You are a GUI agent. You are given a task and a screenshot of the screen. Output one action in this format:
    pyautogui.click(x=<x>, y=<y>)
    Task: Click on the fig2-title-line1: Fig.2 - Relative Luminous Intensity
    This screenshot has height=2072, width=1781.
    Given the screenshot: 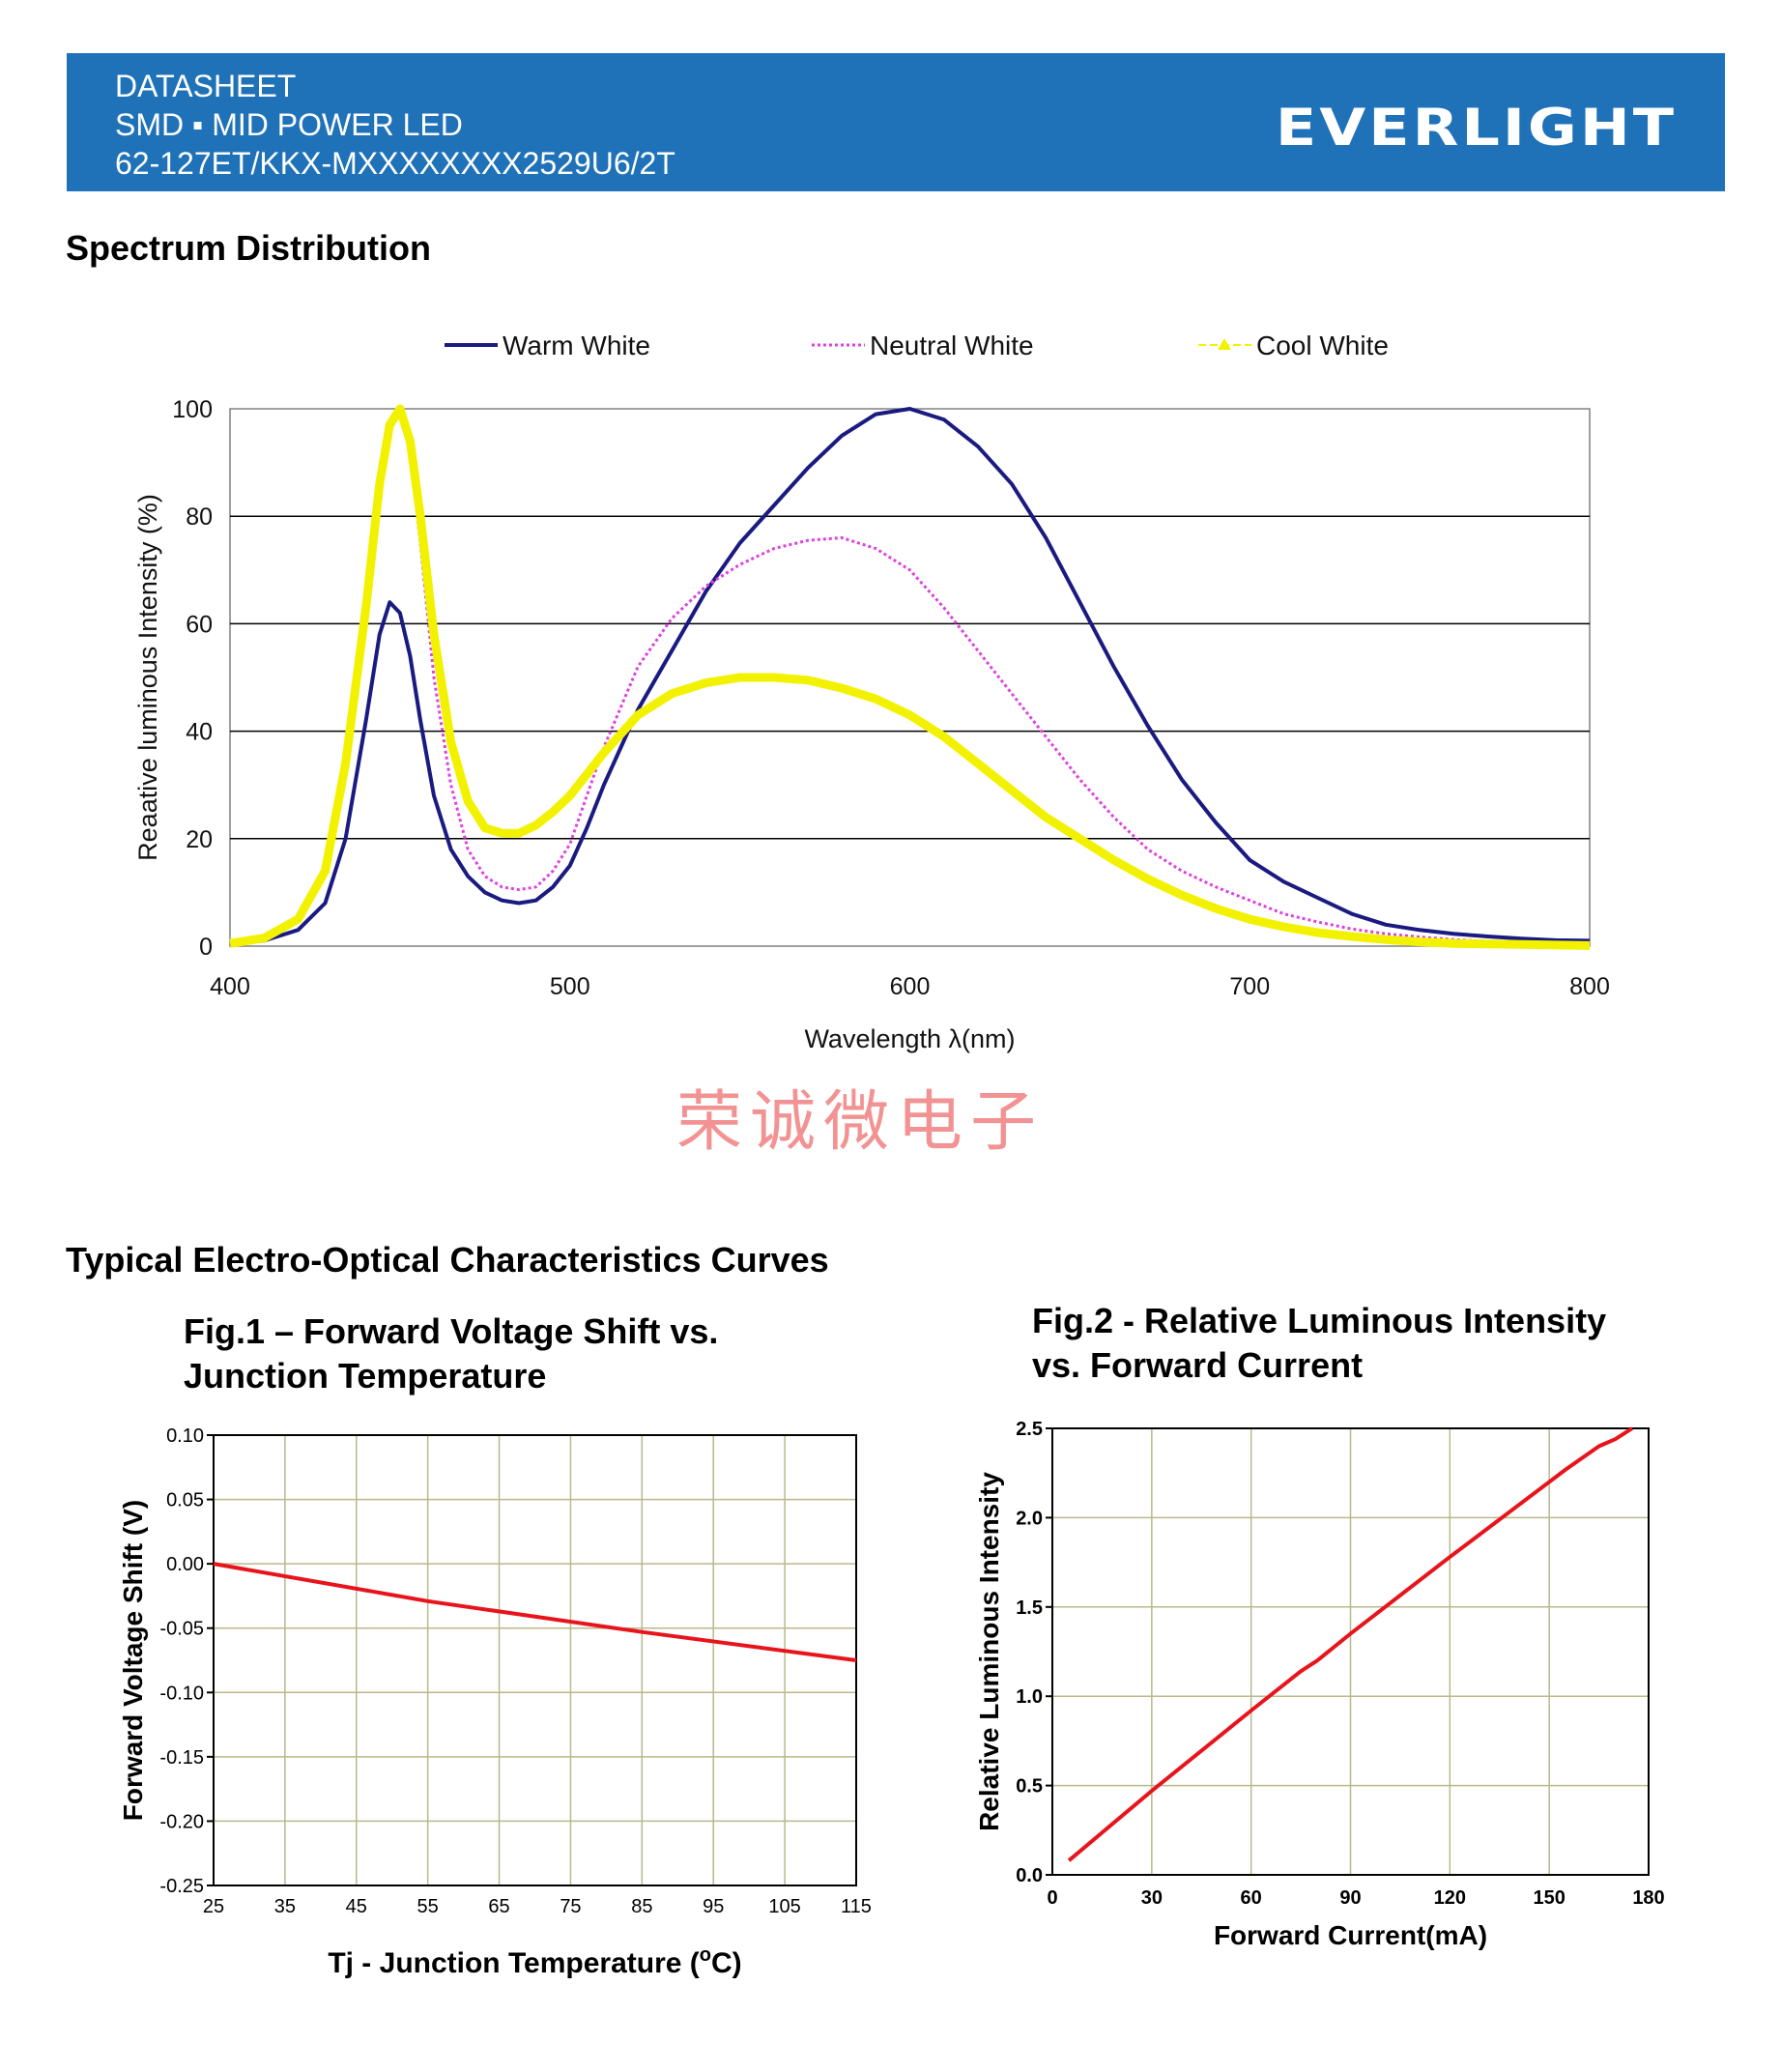 What is the action you would take?
    pyautogui.click(x=1319, y=1320)
    